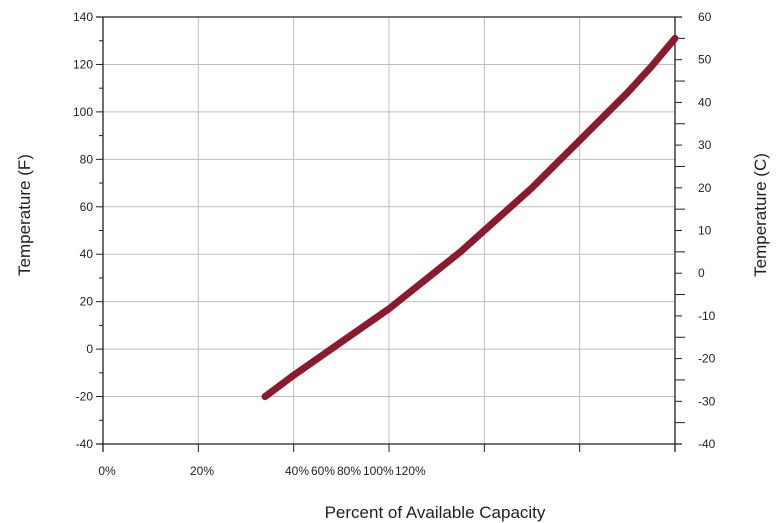  Describe the element at coordinates (87, 302) in the screenshot. I see `y-tick-label-left: 20` at that location.